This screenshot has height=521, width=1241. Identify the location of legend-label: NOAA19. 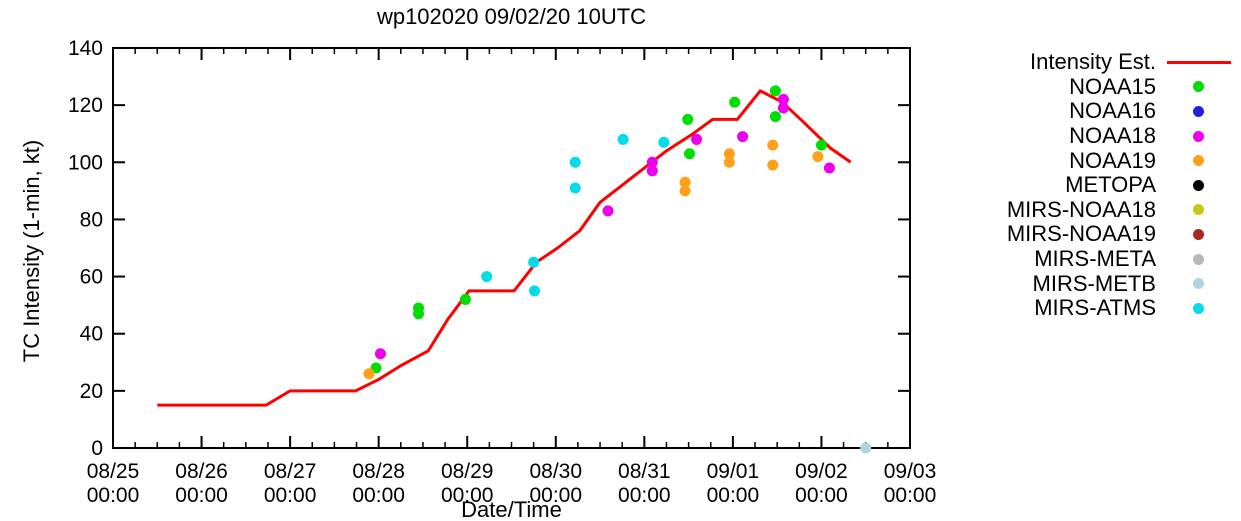
(1112, 160).